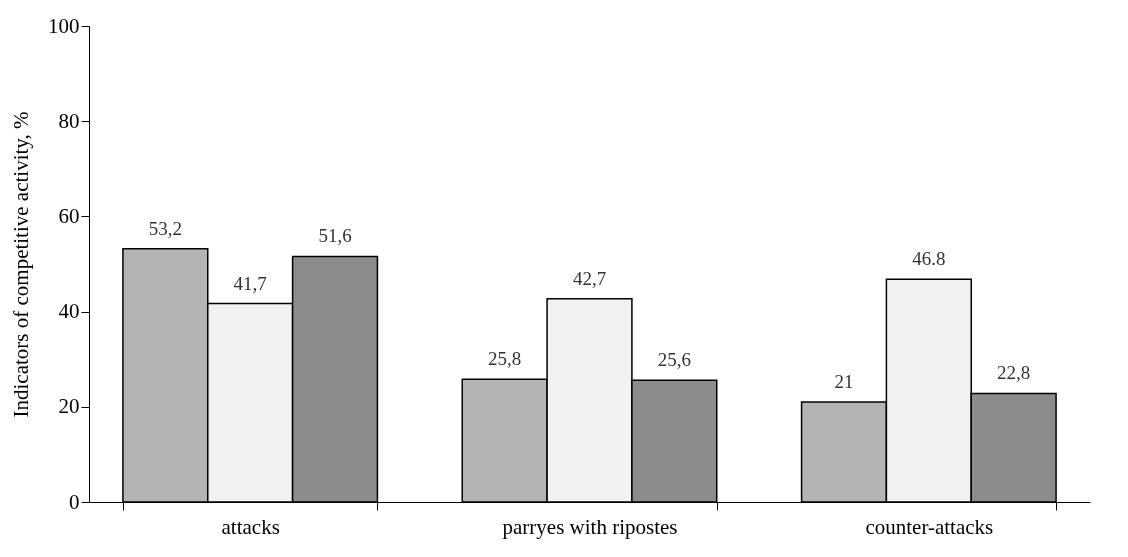  What do you see at coordinates (589, 278) in the screenshot?
I see `data-label: 42,7` at bounding box center [589, 278].